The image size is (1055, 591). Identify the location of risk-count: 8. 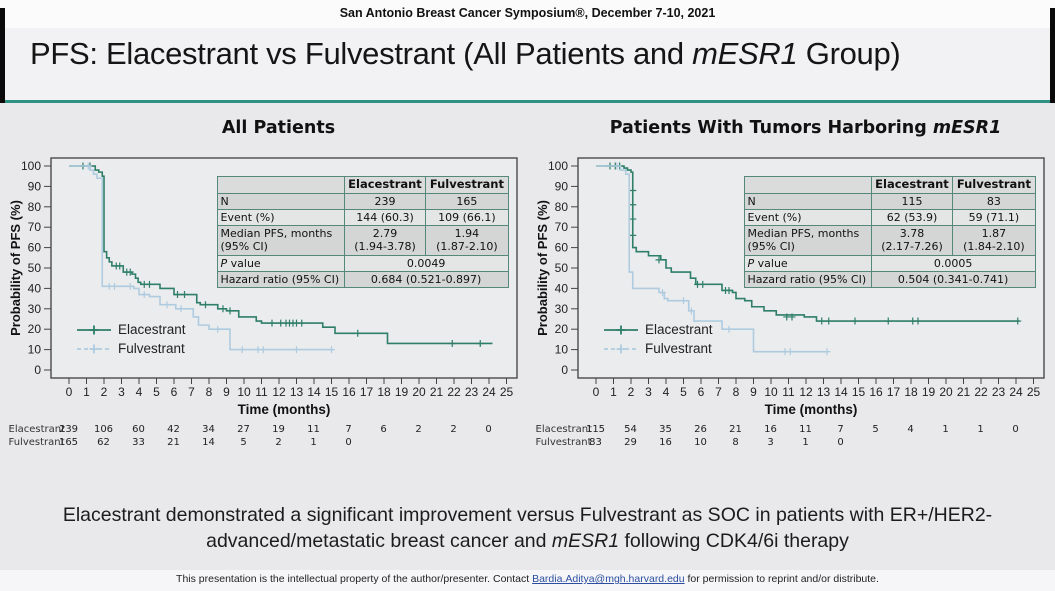
(735, 442).